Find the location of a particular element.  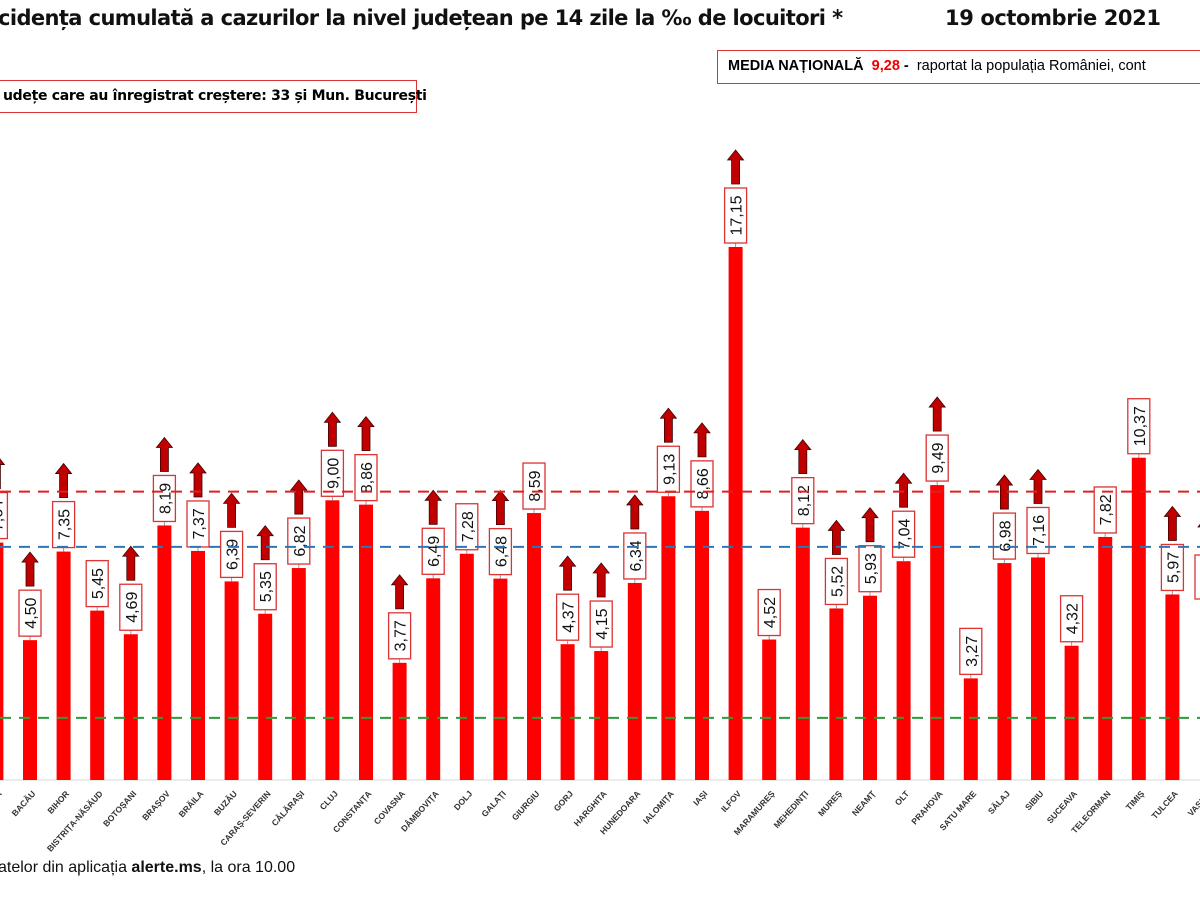

value-label: 8,19 is located at coordinates (165, 498).